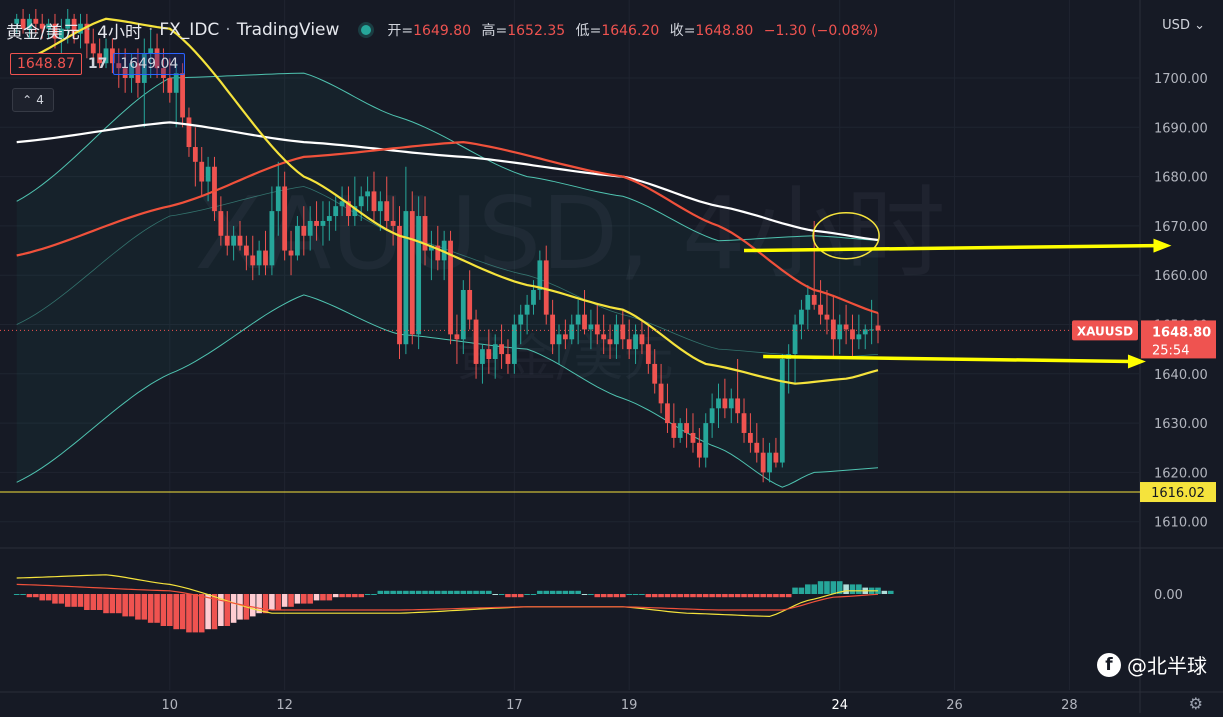 Image resolution: width=1223 pixels, height=717 pixels. What do you see at coordinates (1178, 492) in the screenshot?
I see `horizontal-line-label-bg` at bounding box center [1178, 492].